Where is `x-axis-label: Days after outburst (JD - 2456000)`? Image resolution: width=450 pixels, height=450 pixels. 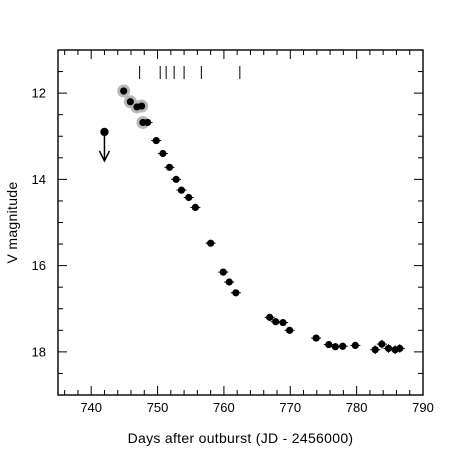
x-axis-label: Days after outburst (JD - 2456000) is located at coordinates (241, 438).